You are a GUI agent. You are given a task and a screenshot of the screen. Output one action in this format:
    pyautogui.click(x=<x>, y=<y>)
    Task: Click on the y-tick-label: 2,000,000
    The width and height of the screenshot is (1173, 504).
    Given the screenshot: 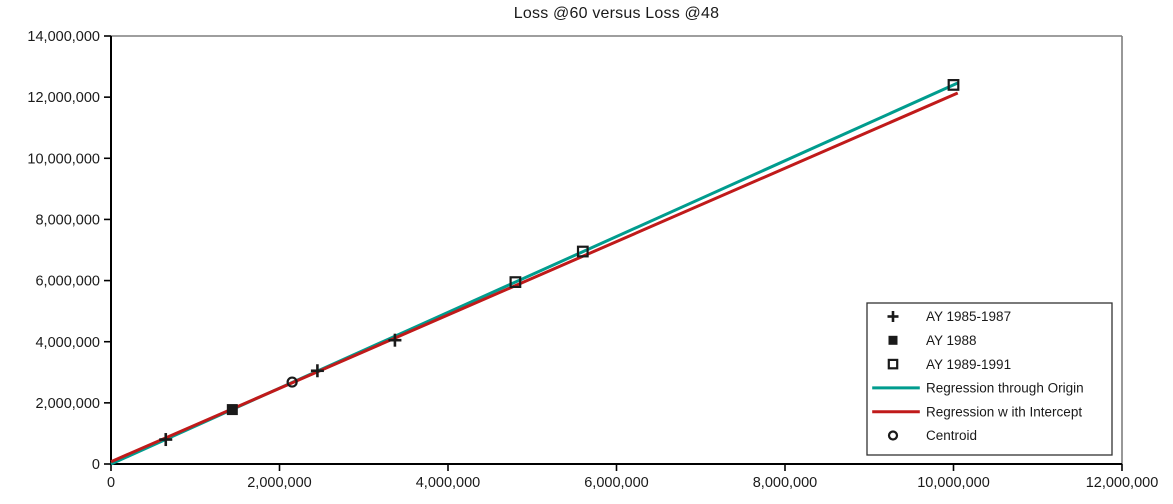 What is the action you would take?
    pyautogui.click(x=67, y=404)
    